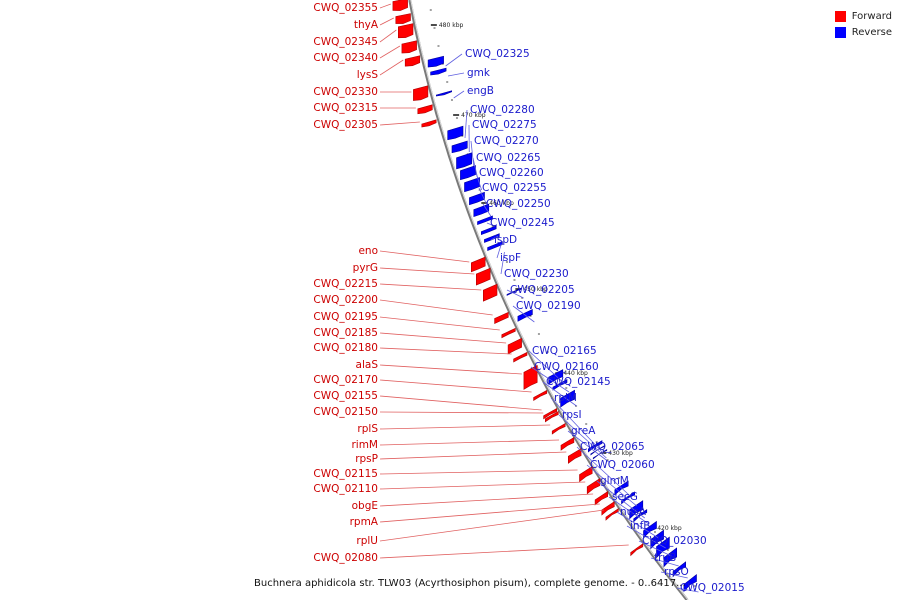 Image resolution: width=900 pixels, height=600 pixels. What do you see at coordinates (367, 541) in the screenshot?
I see `gene-label-rplu: rplU` at bounding box center [367, 541].